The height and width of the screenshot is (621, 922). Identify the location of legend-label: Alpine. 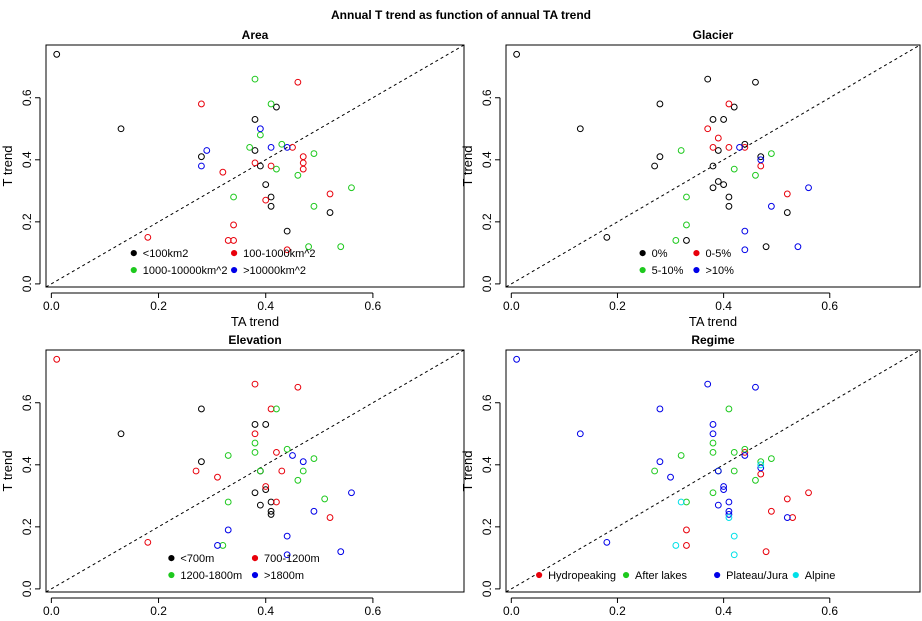
(820, 576).